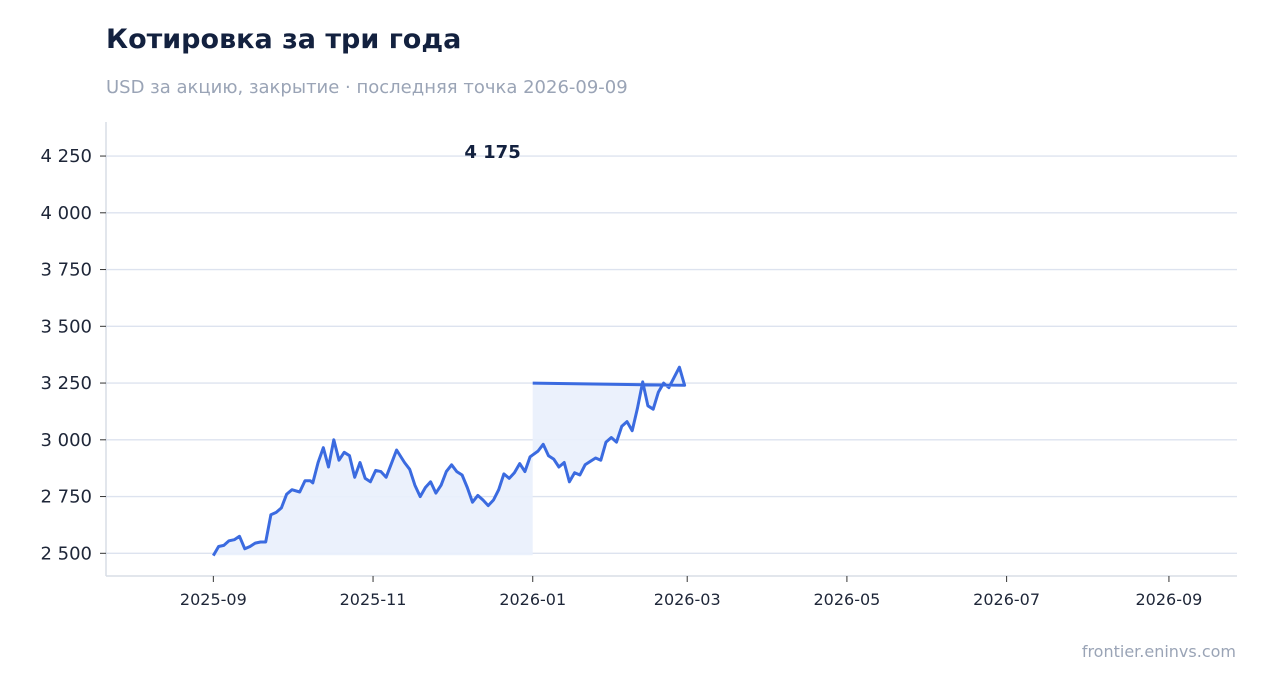 The image size is (1268, 693). Describe the element at coordinates (532, 599) in the screenshot. I see `x-tick-label: 2026-01` at that location.